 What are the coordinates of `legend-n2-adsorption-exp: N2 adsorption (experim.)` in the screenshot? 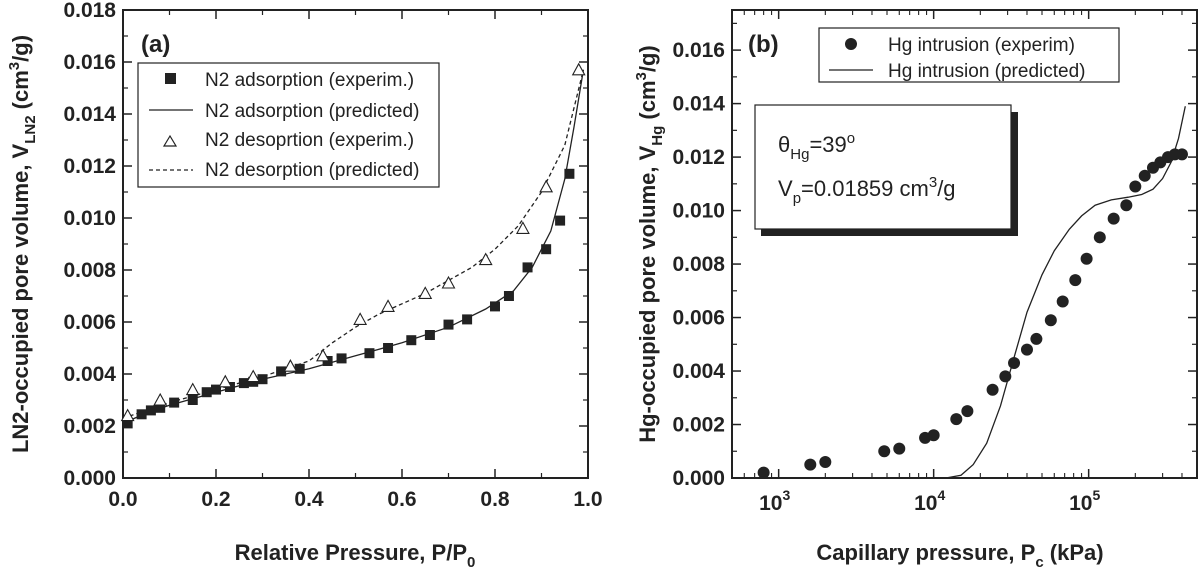 It's located at (309, 80).